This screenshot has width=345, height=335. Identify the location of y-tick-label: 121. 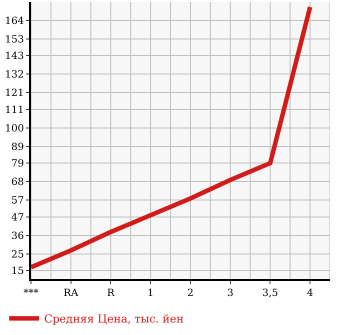
(14, 94).